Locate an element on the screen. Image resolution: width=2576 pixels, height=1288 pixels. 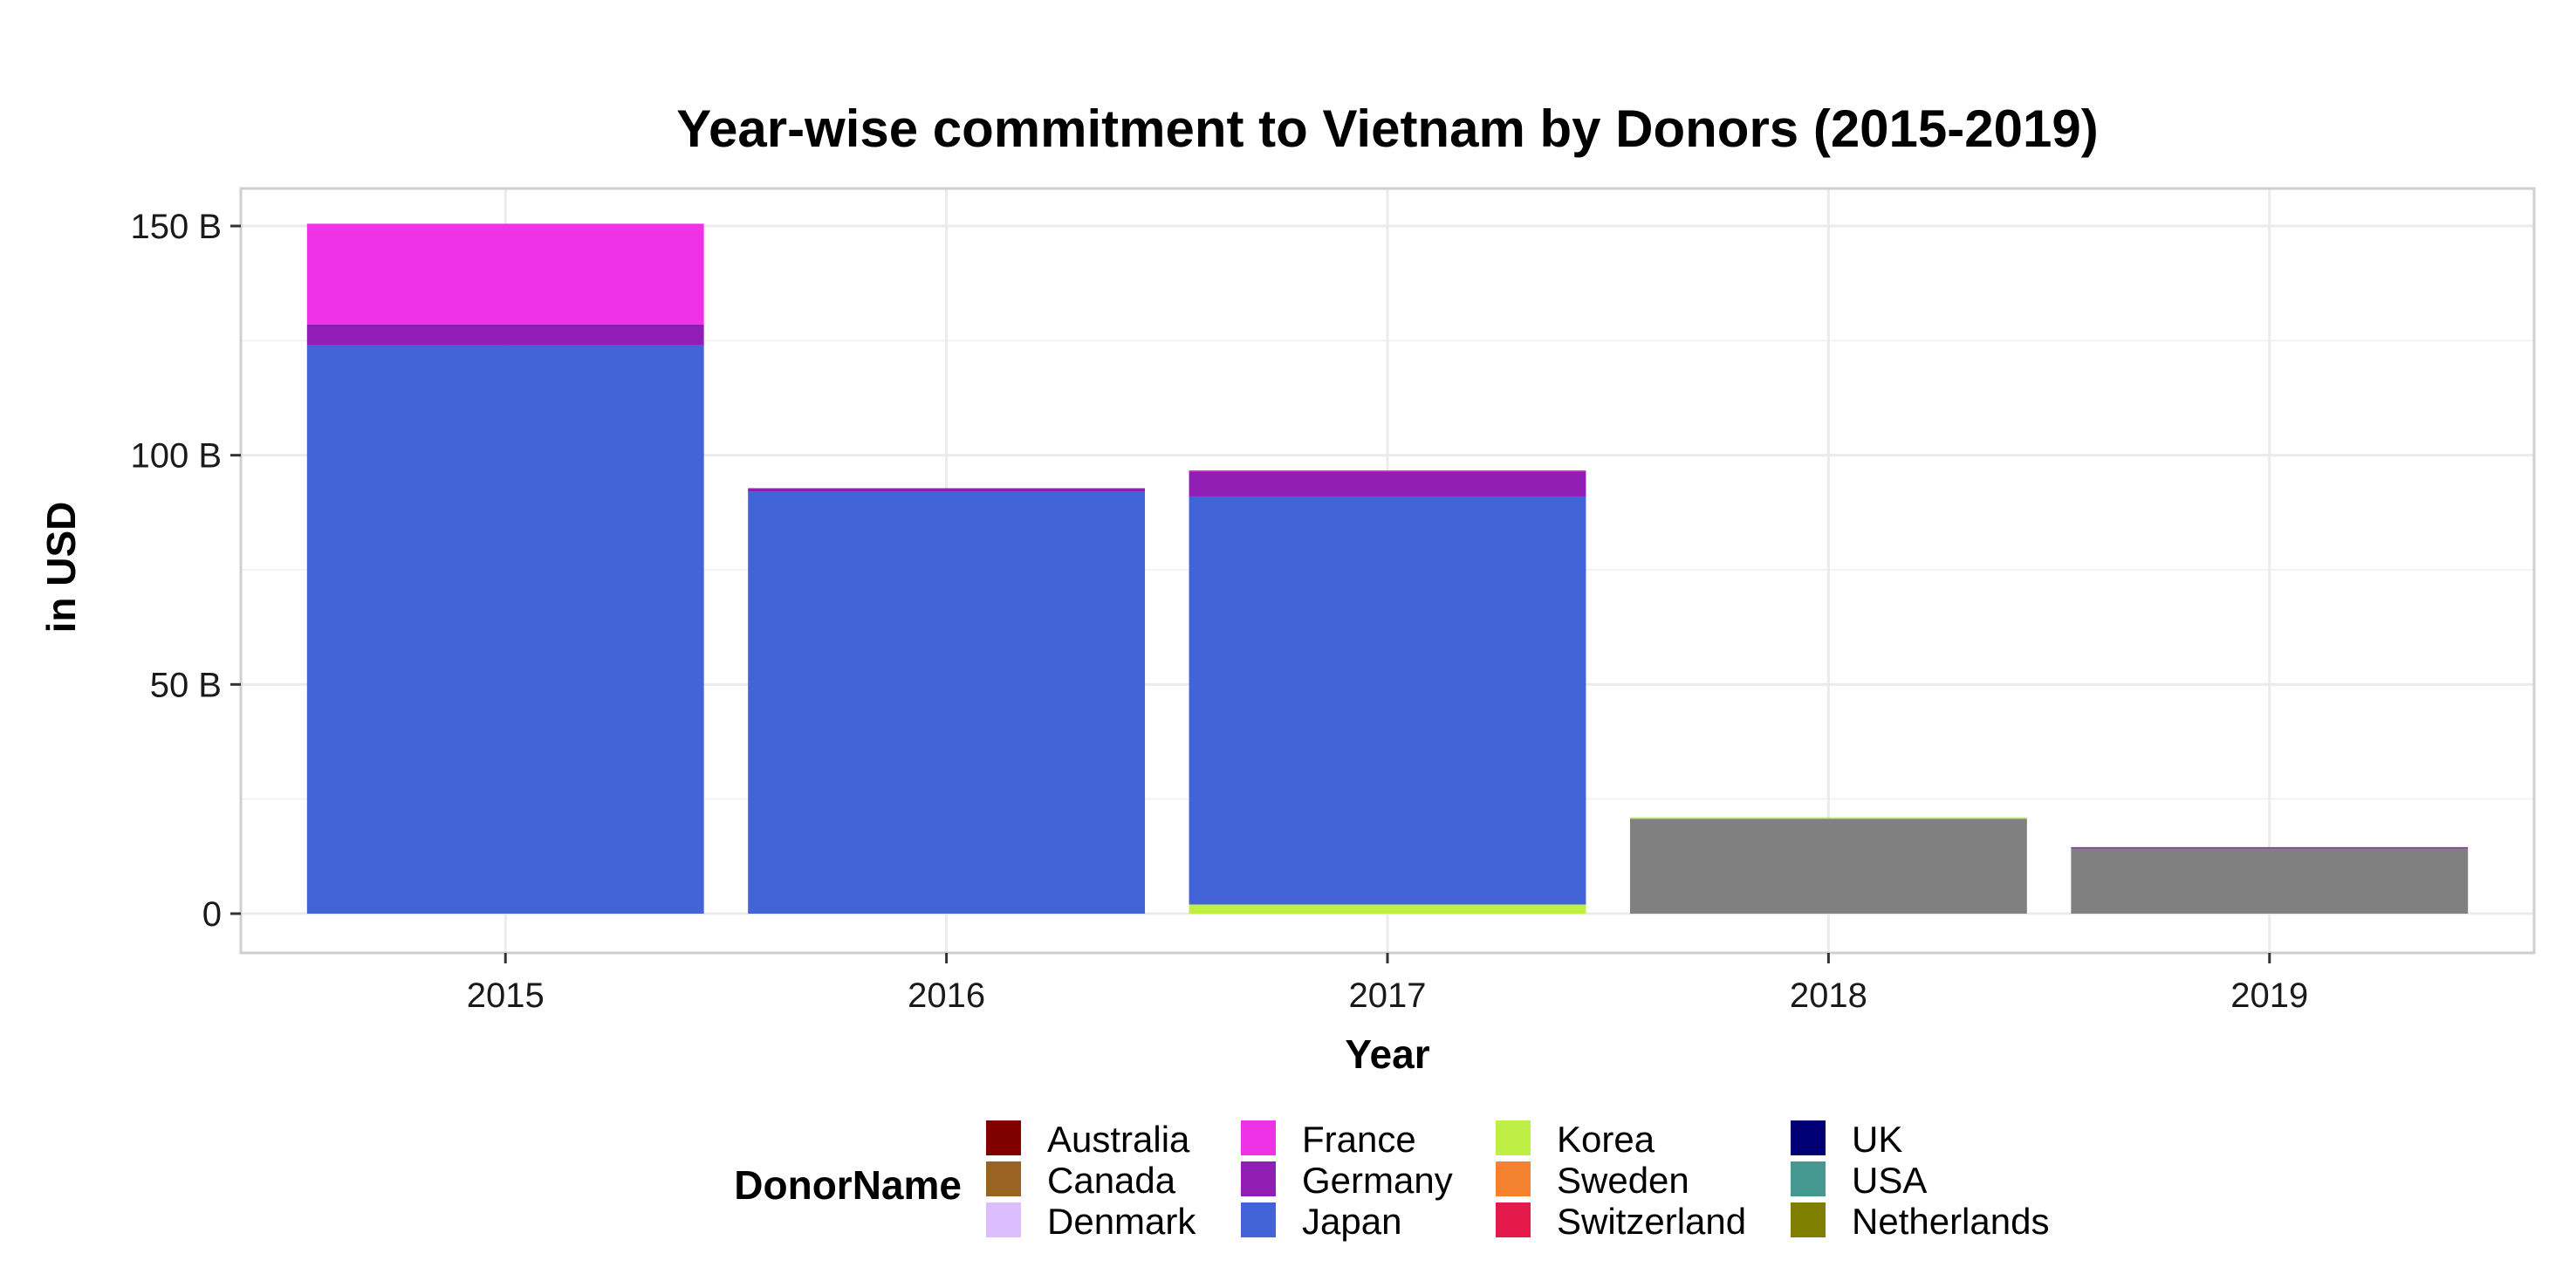
bar-2017-korea is located at coordinates (1388, 909).